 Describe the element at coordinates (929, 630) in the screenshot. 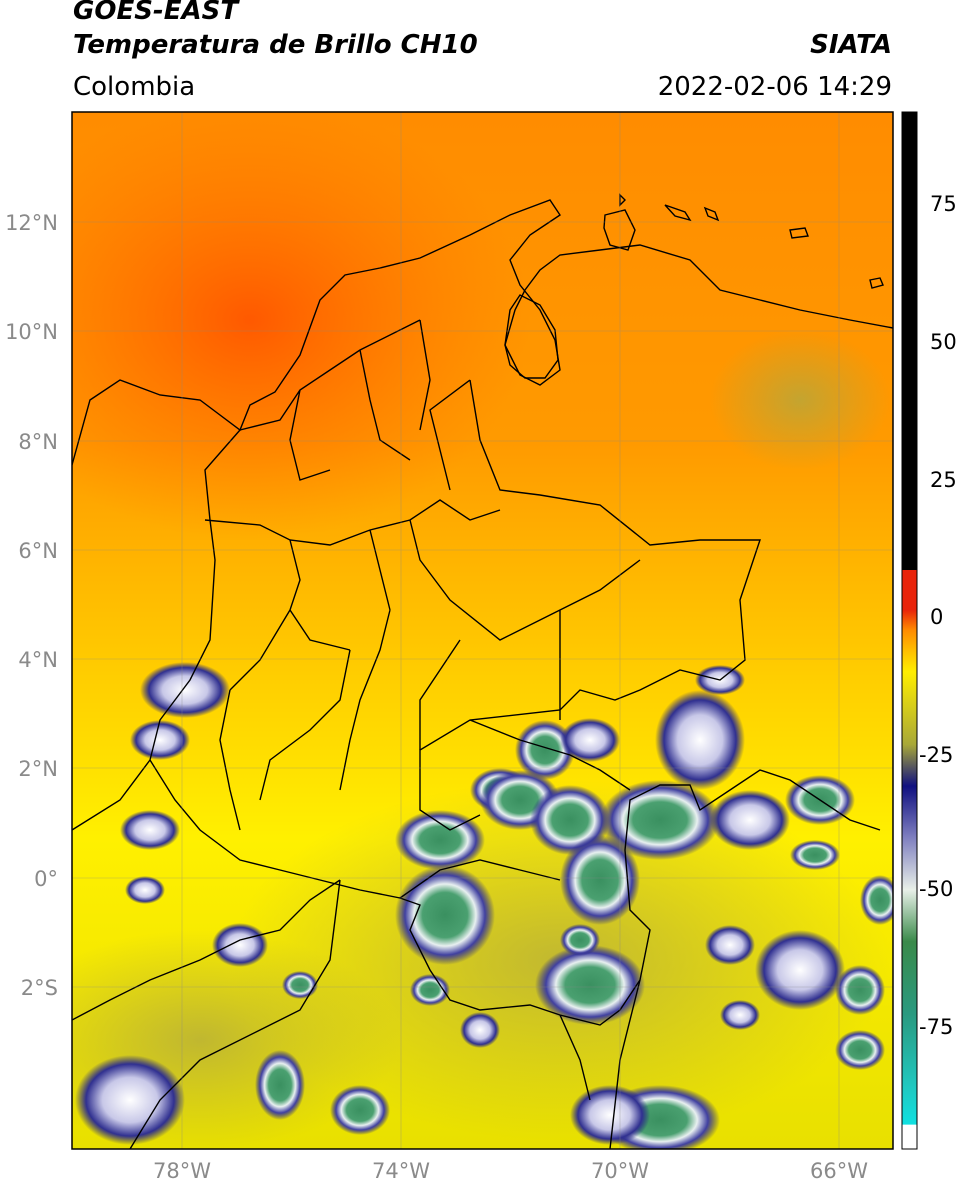

I see `colorbar: 75 50 25 0 -25 -50 -75` at that location.